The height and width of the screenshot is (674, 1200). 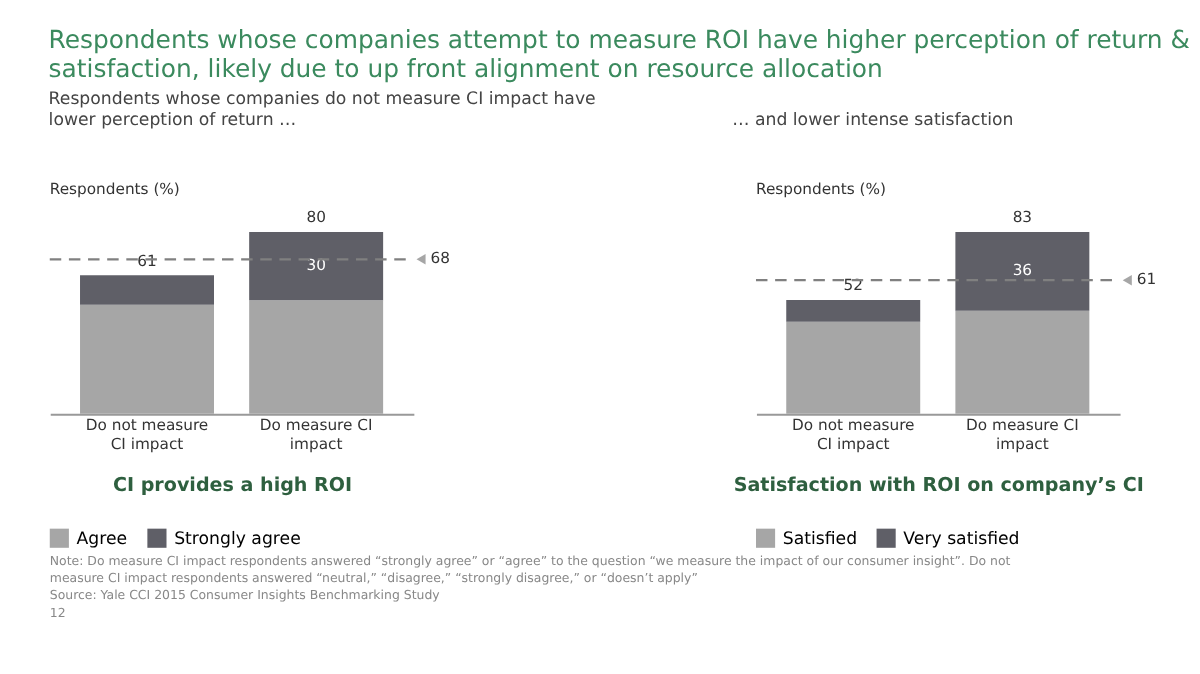 I want to click on legend-label: Very satisfied, so click(x=961, y=539).